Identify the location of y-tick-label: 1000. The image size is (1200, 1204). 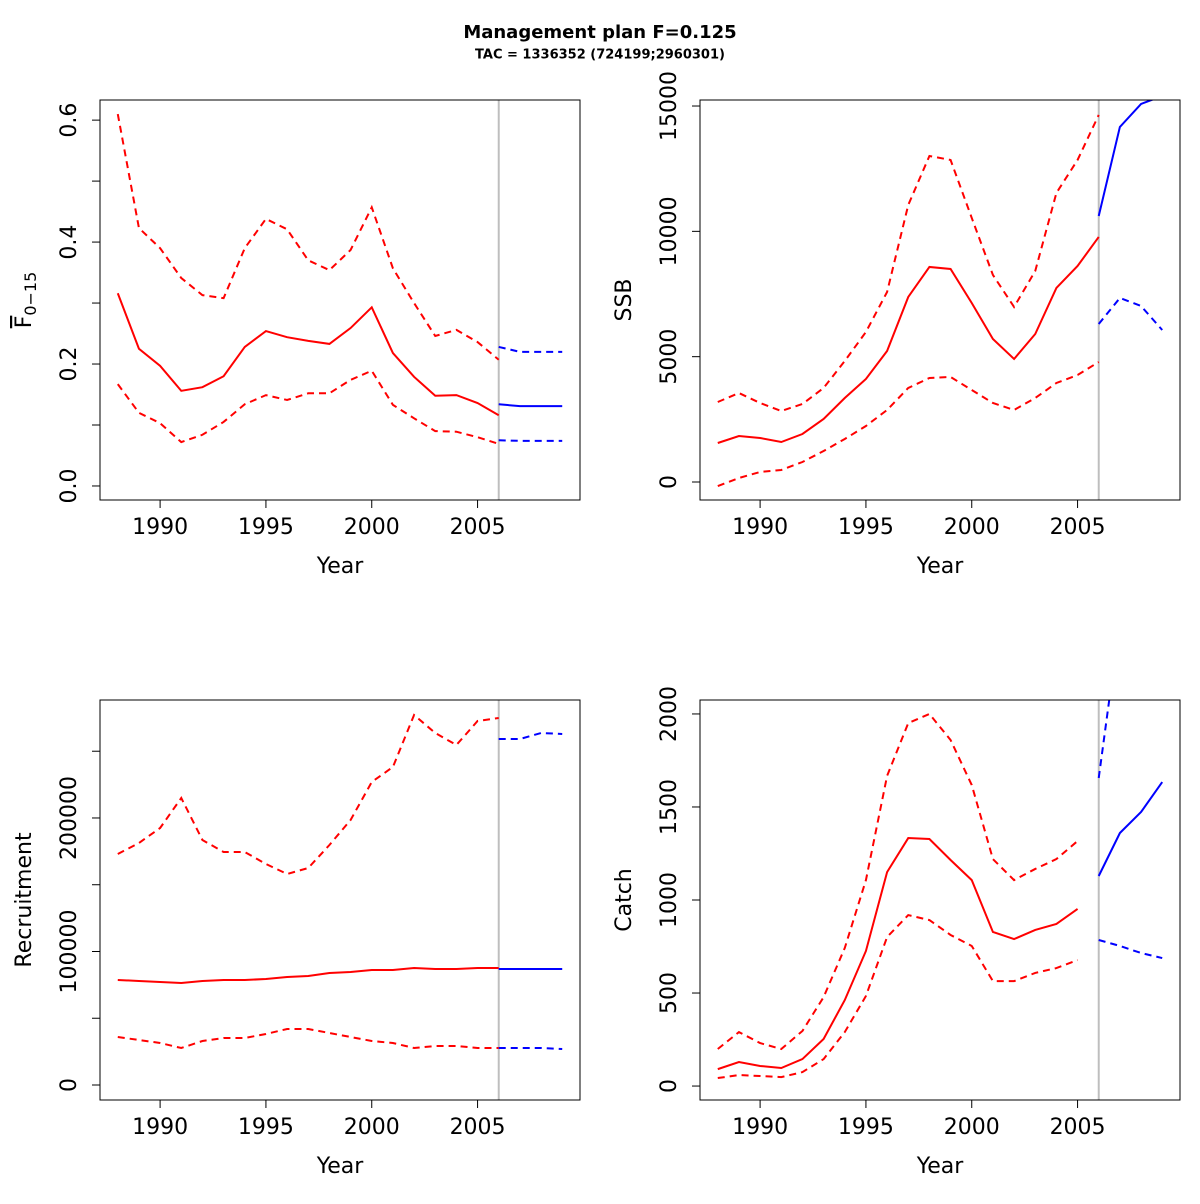
(669, 900).